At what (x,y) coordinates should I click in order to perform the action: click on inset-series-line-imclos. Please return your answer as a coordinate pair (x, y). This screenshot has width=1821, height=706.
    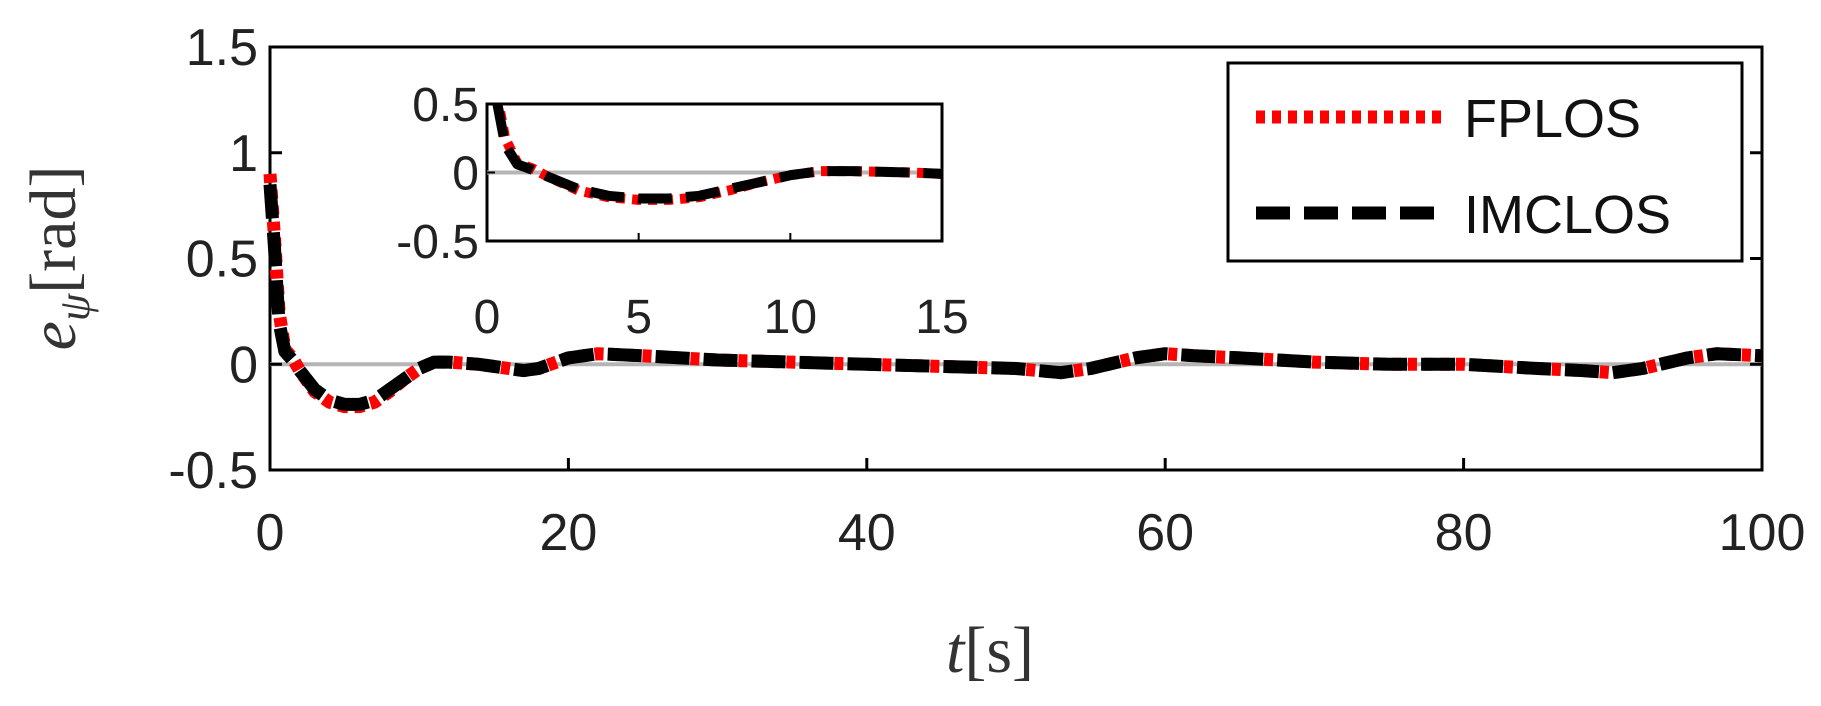
    Looking at the image, I should click on (717, 154).